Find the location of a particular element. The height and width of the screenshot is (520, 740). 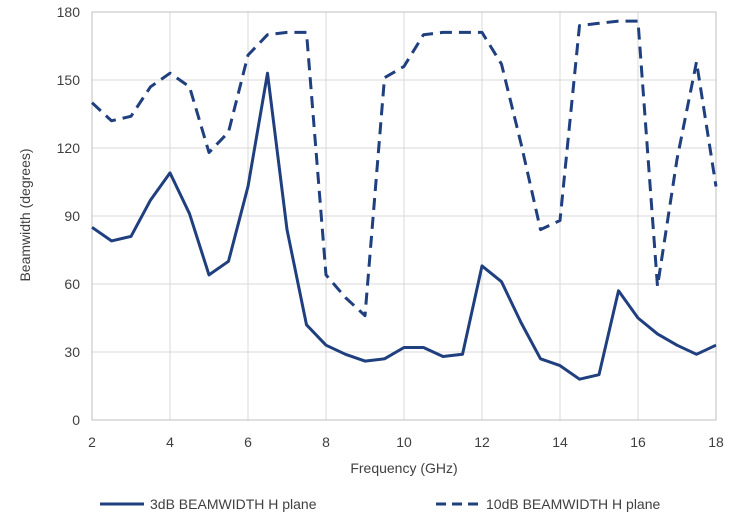

x-tick-label: 12 is located at coordinates (482, 442).